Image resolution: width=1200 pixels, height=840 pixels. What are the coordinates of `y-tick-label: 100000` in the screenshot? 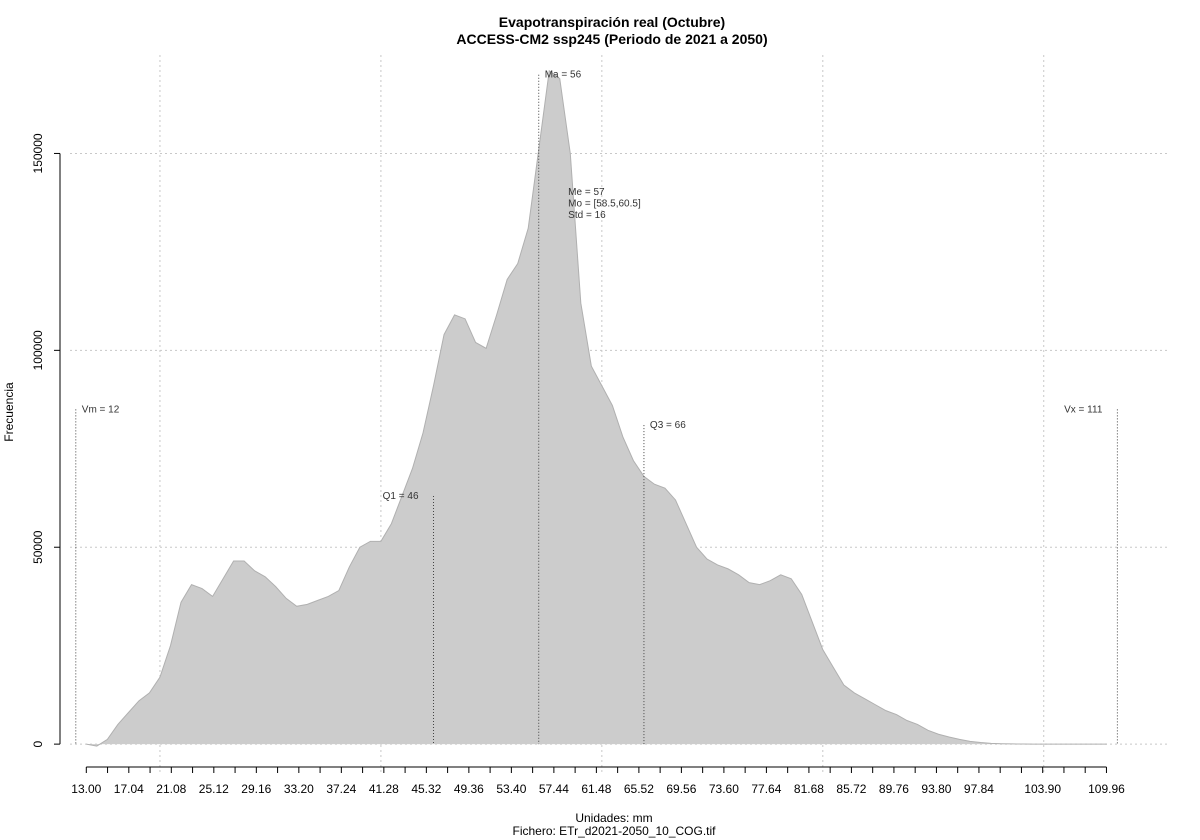 It's located at (38, 350).